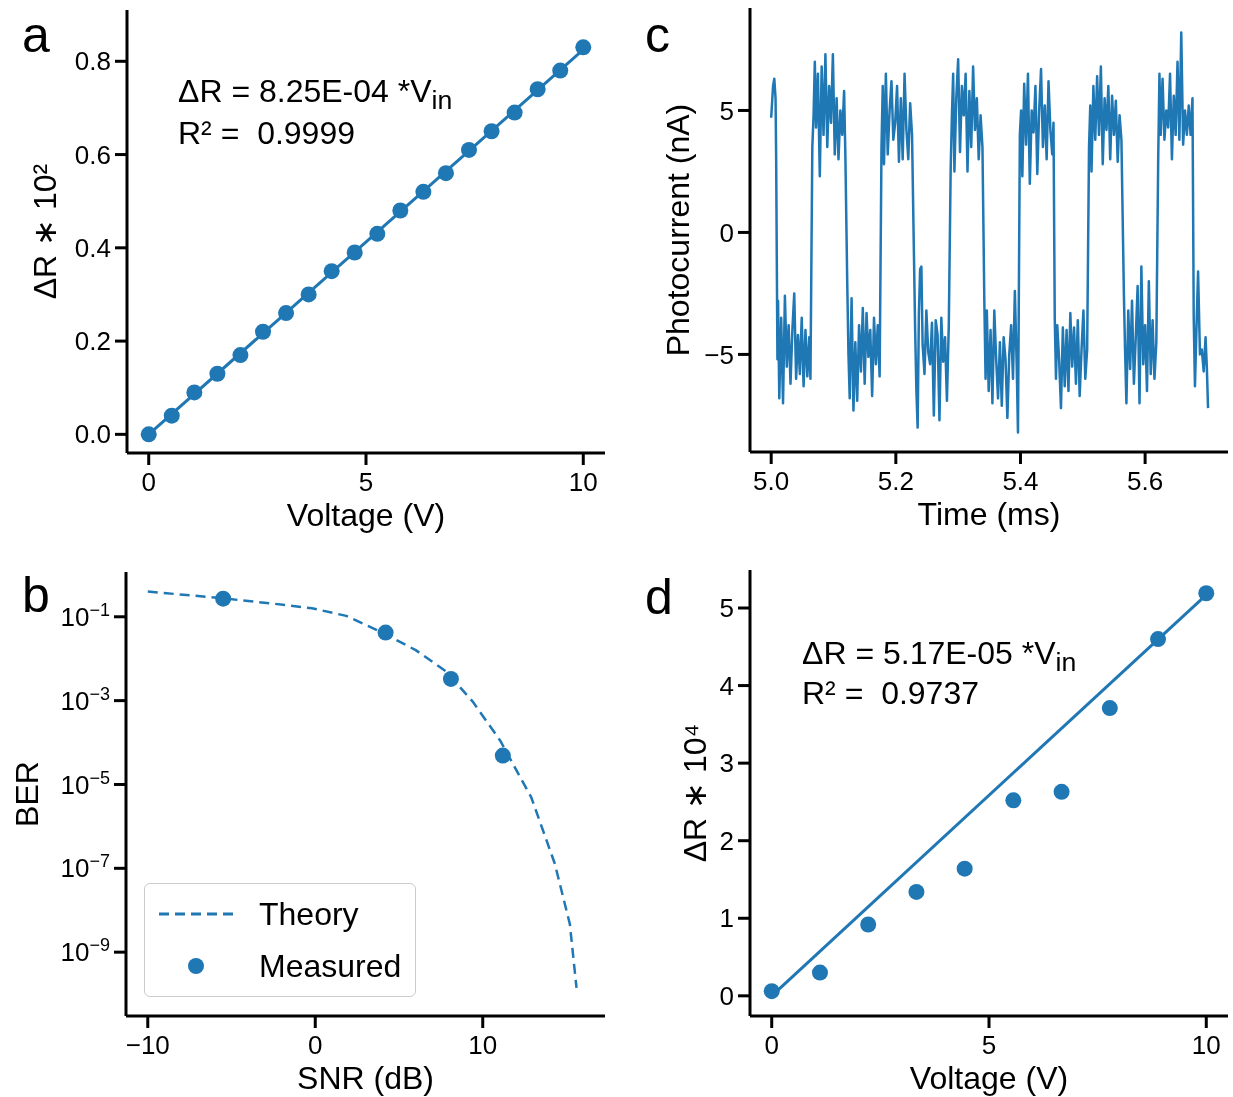  What do you see at coordinates (1020, 481) in the screenshot?
I see `x-tick-label: 5.4` at bounding box center [1020, 481].